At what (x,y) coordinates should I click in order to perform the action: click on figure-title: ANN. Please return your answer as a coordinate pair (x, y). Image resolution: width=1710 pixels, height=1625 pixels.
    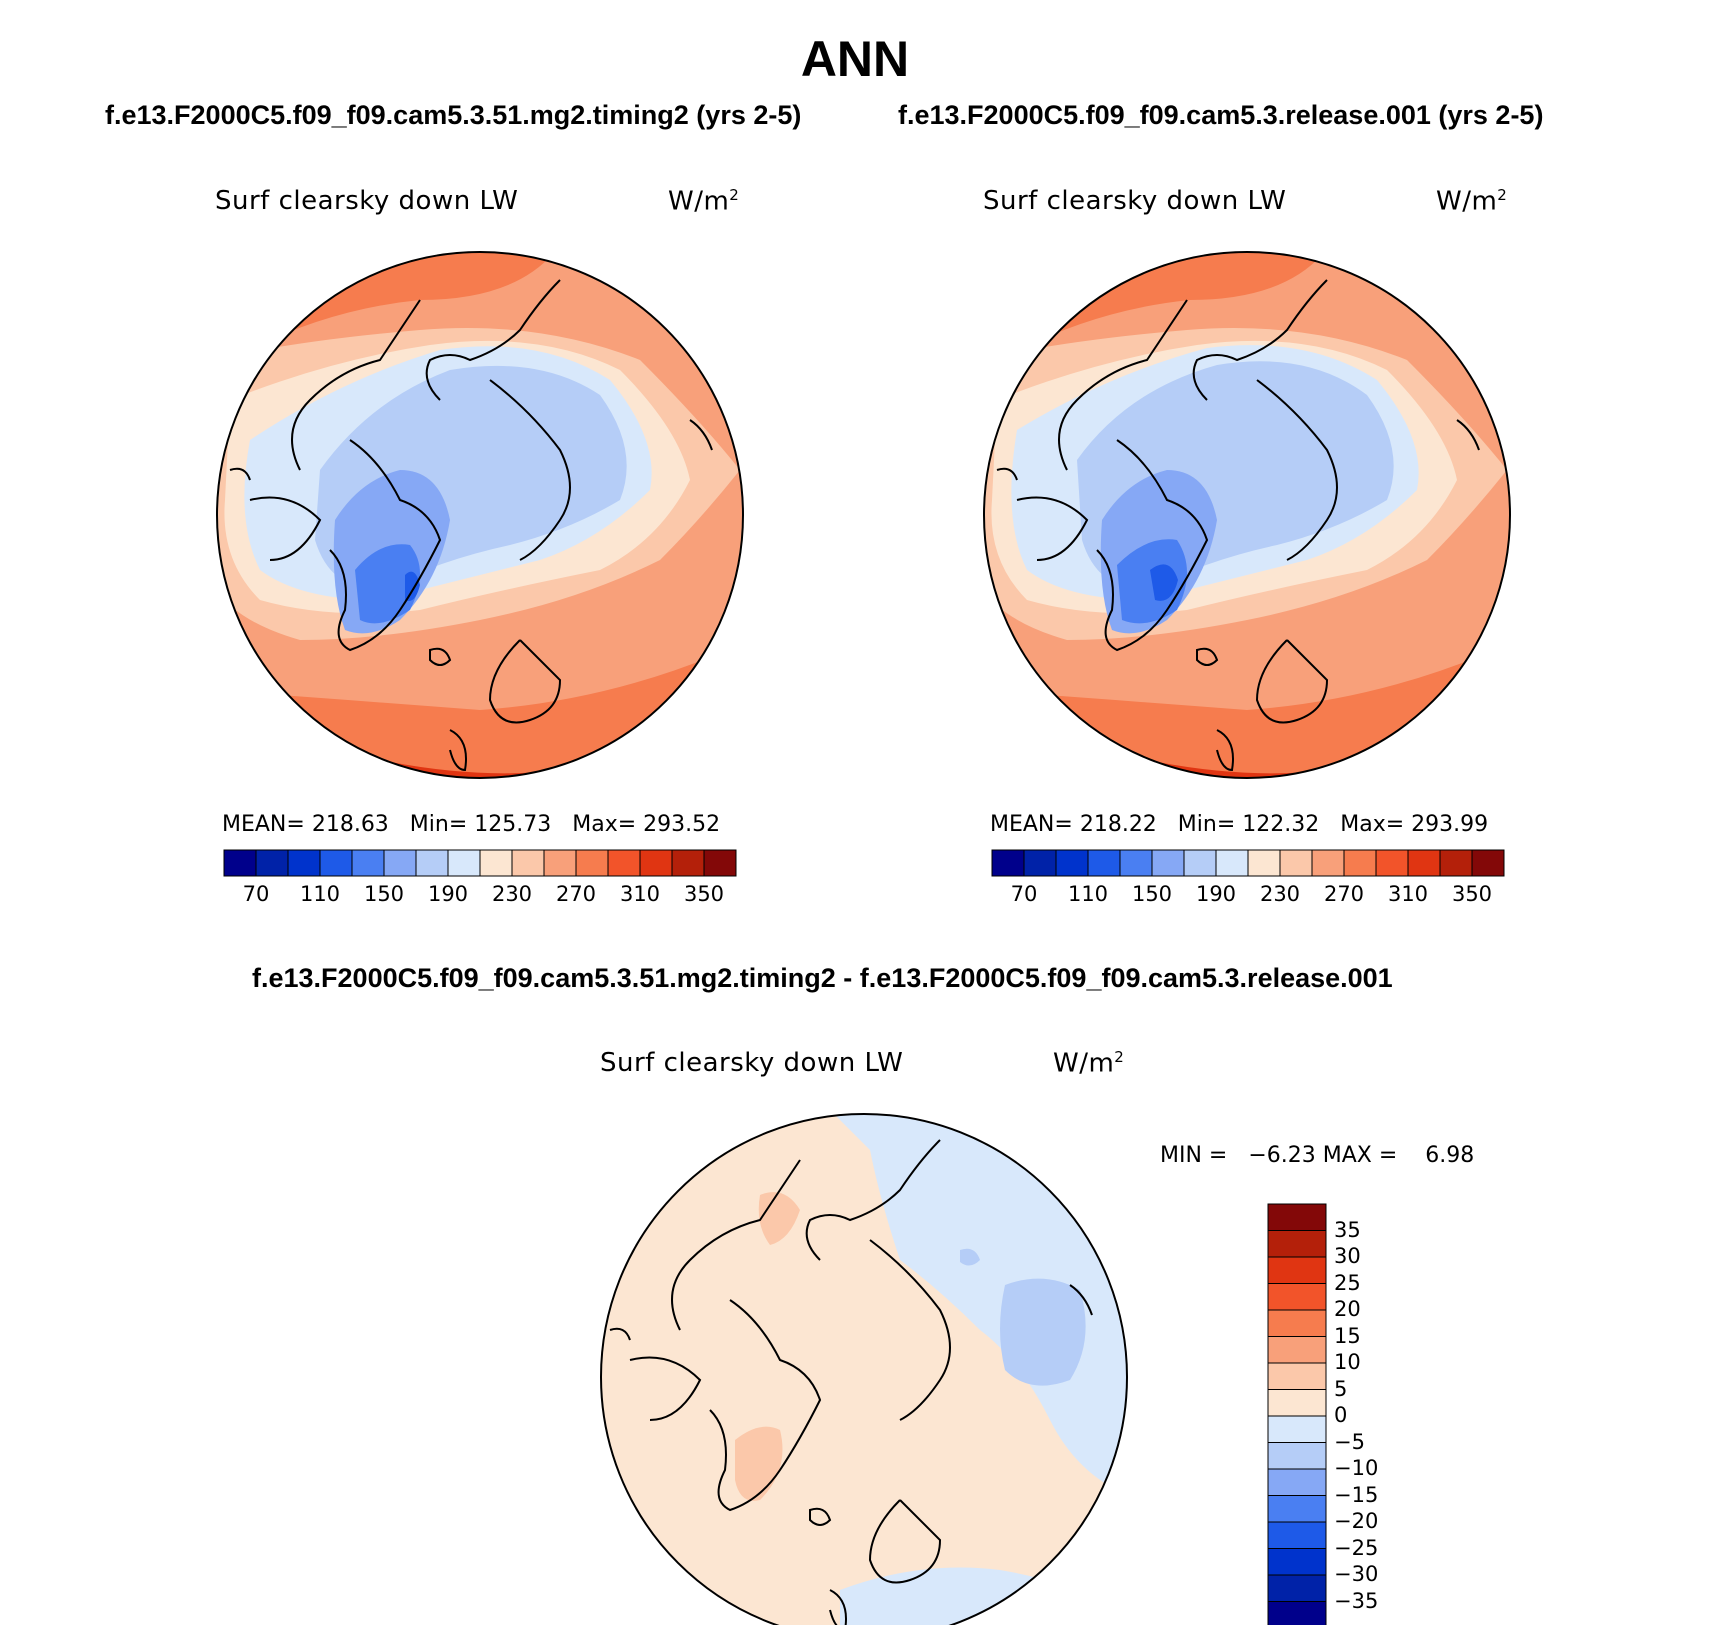
    Looking at the image, I should click on (855, 59).